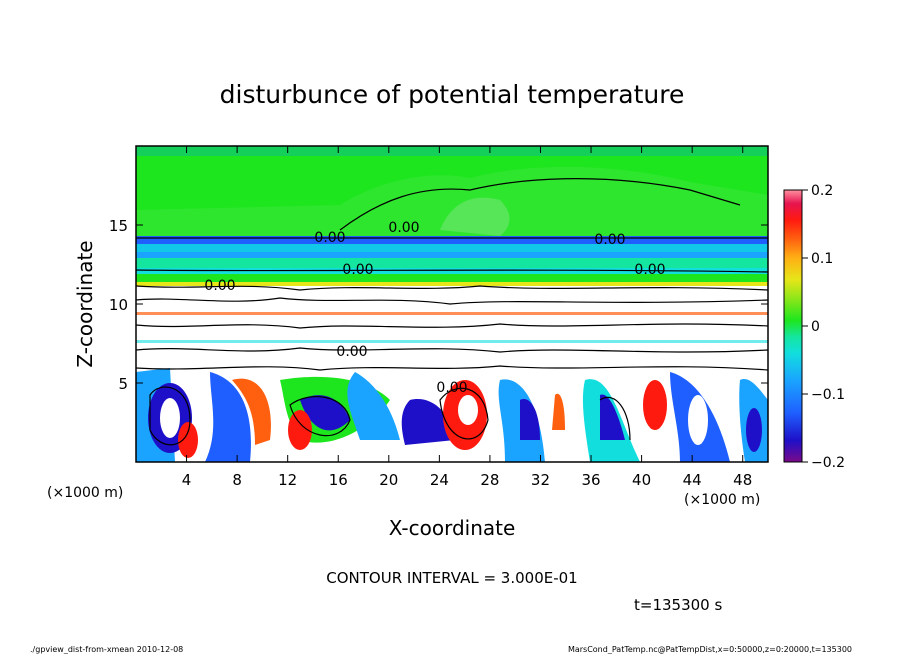 The width and height of the screenshot is (904, 654). What do you see at coordinates (823, 327) in the screenshot?
I see `colorbar-ticks: 0.2 0.1 0 −0.1 −0.2` at bounding box center [823, 327].